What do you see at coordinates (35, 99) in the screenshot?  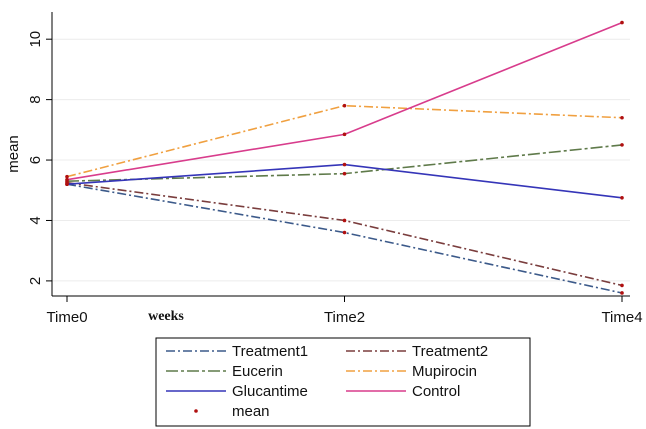 I see `y-tick-label: 8` at bounding box center [35, 99].